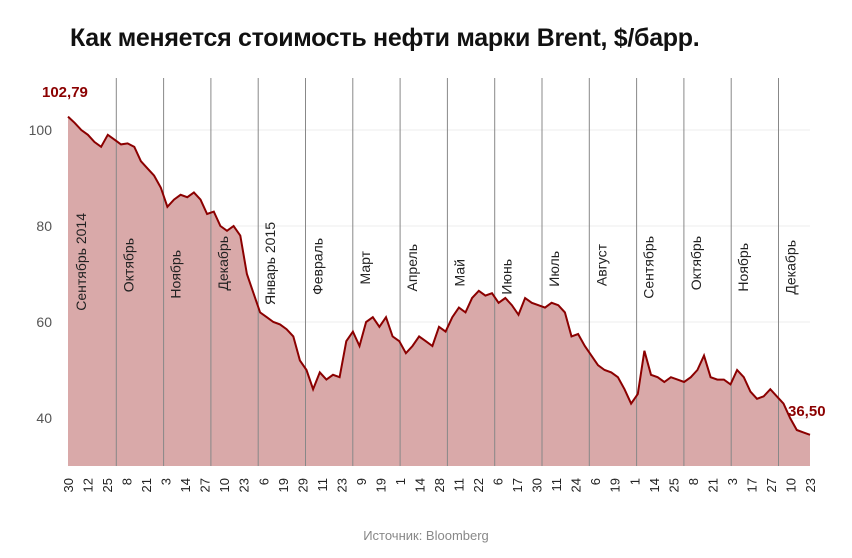  I want to click on month-label: Июнь, so click(507, 277).